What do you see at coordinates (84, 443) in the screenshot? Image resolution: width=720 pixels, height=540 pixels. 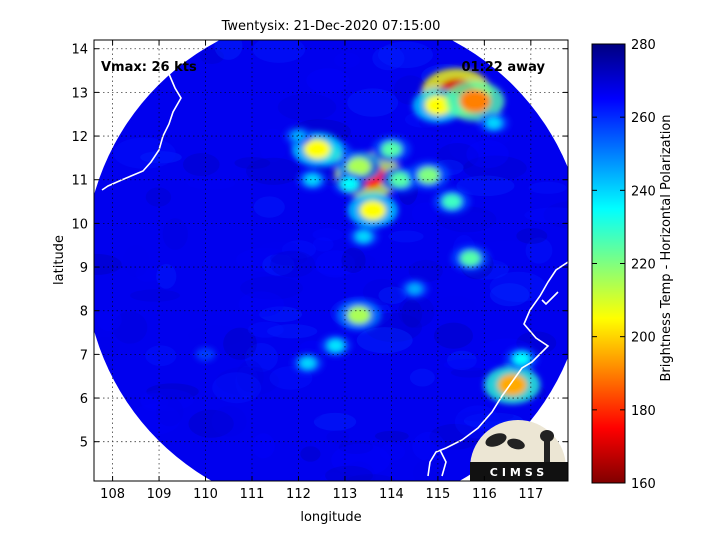 I see `y-tick-label: 5` at bounding box center [84, 443].